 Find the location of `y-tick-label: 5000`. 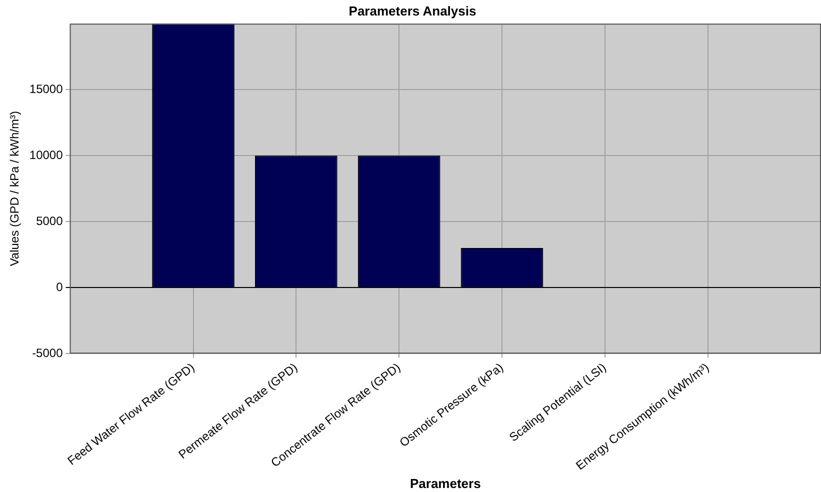

y-tick-label: 5000 is located at coordinates (50, 221).